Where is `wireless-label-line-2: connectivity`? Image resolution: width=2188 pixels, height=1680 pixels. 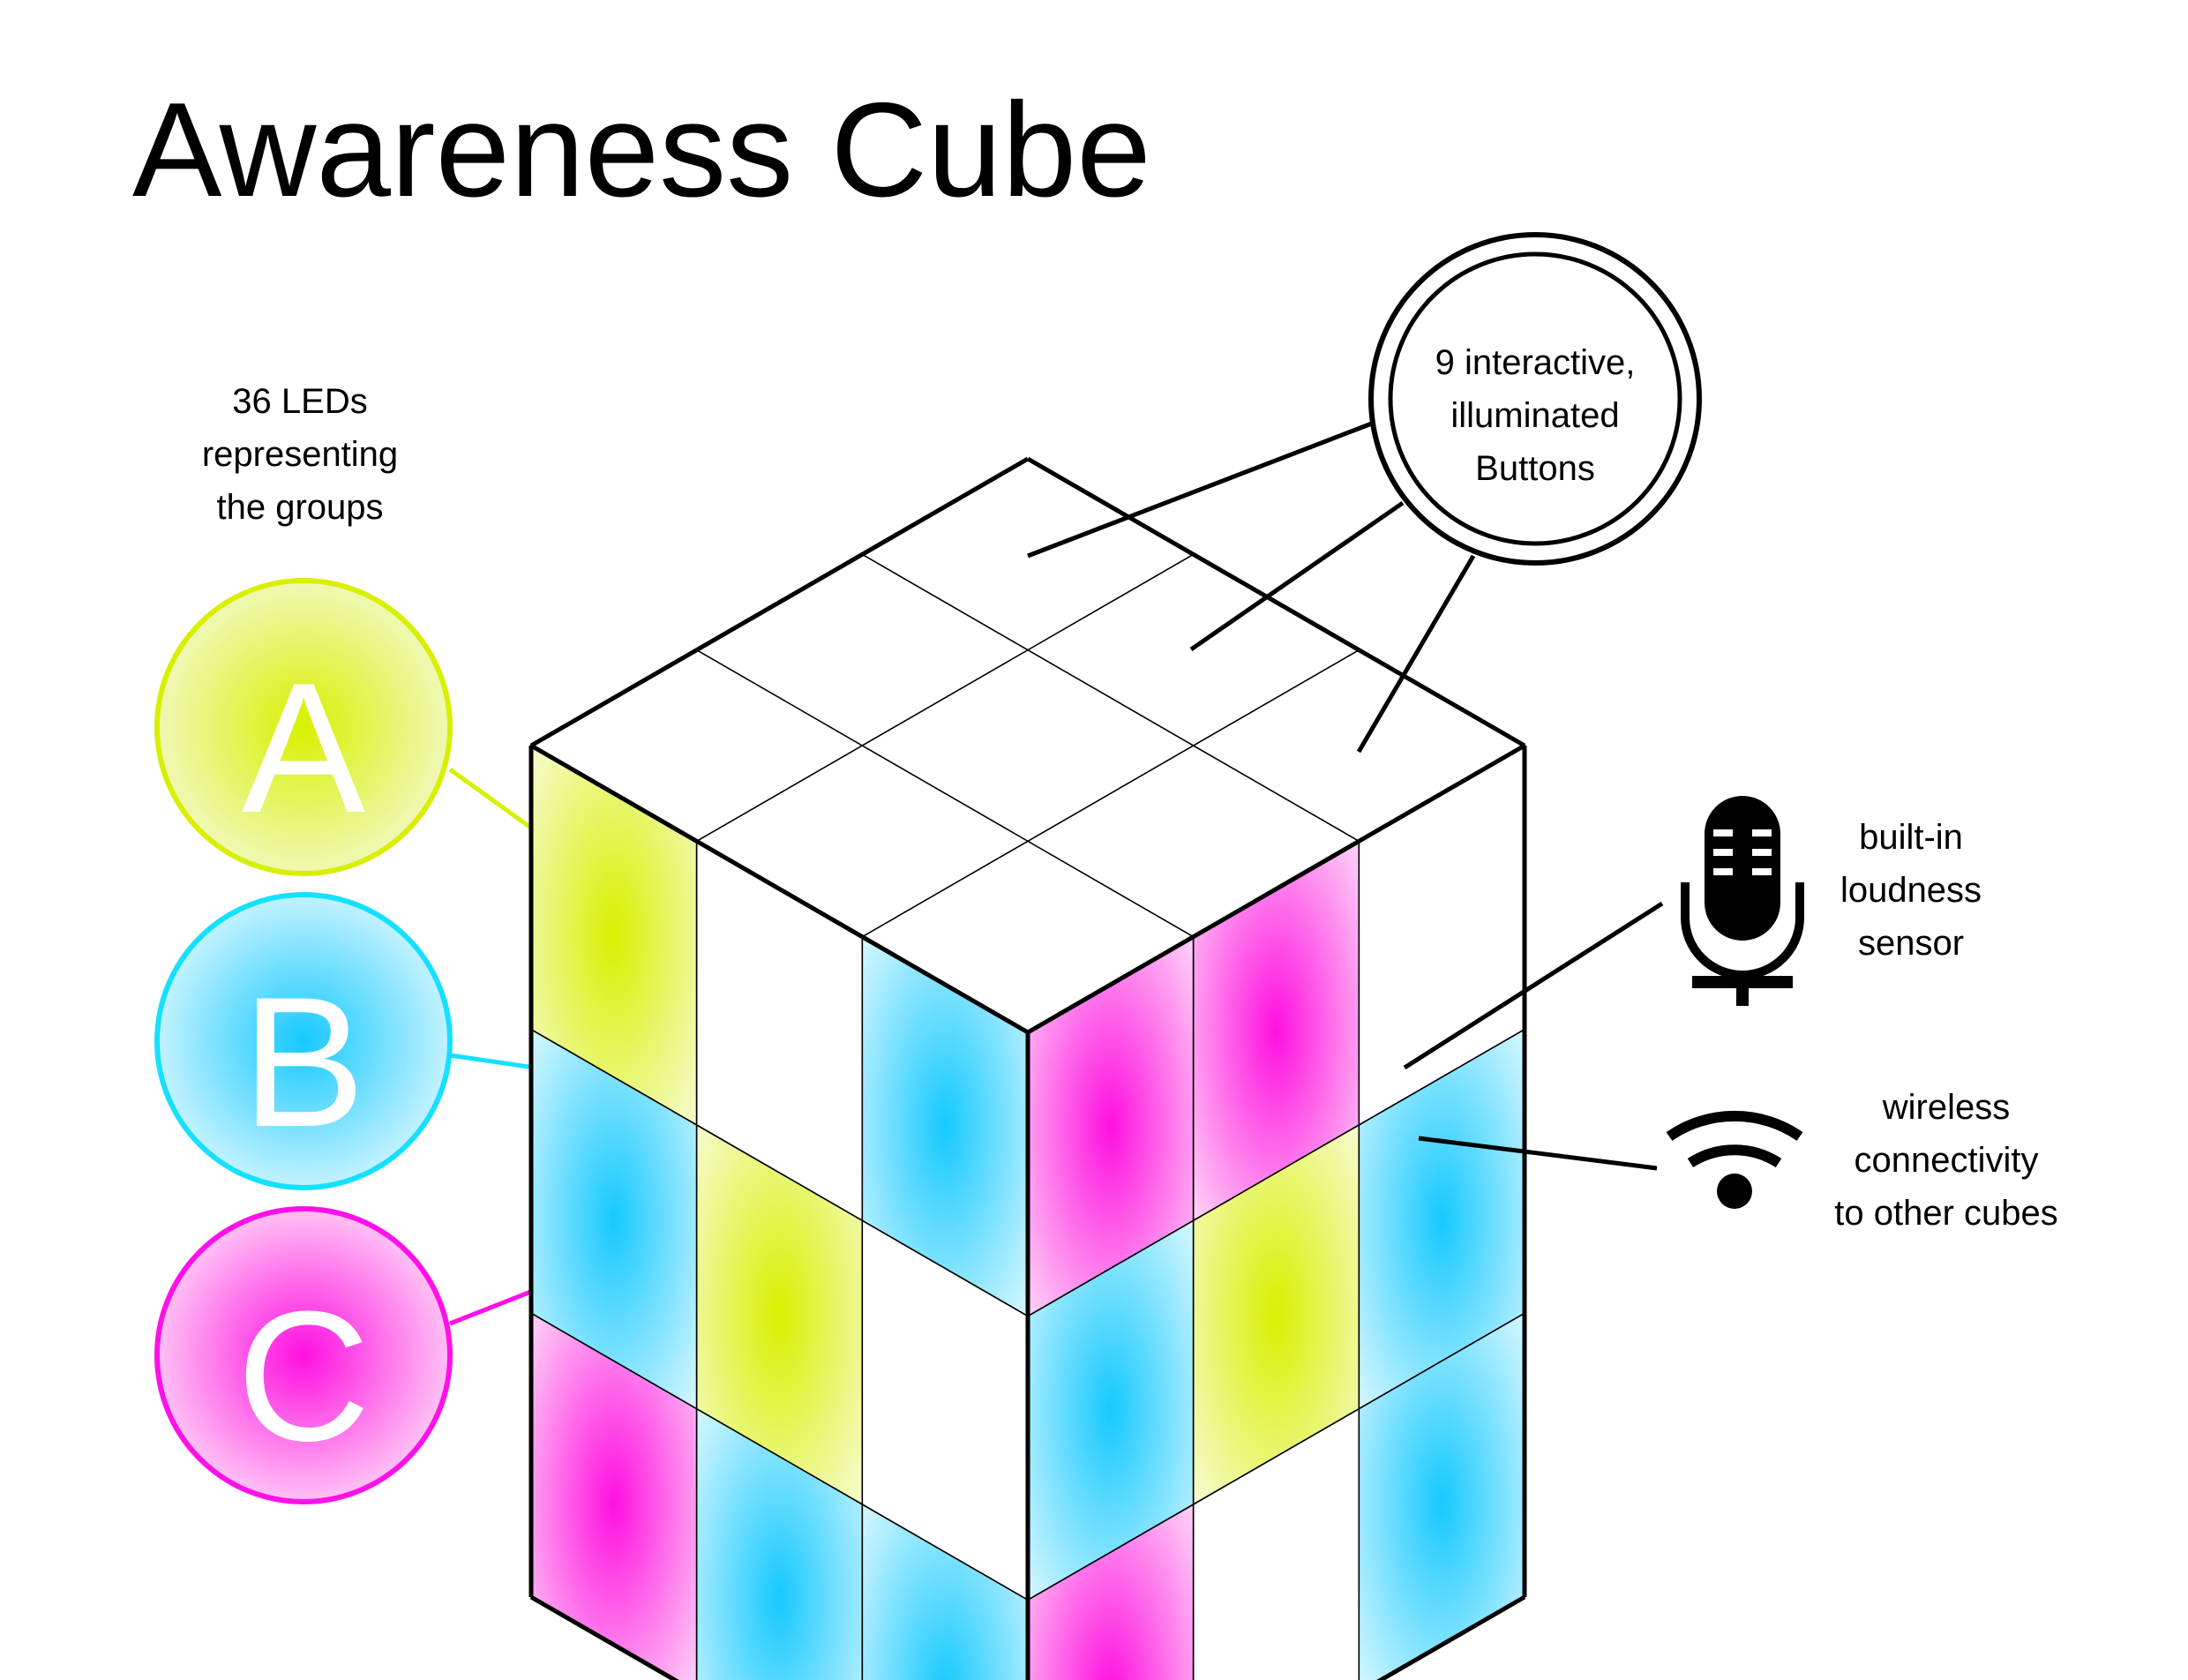 wireless-label-line-2: connectivity is located at coordinates (1947, 1160).